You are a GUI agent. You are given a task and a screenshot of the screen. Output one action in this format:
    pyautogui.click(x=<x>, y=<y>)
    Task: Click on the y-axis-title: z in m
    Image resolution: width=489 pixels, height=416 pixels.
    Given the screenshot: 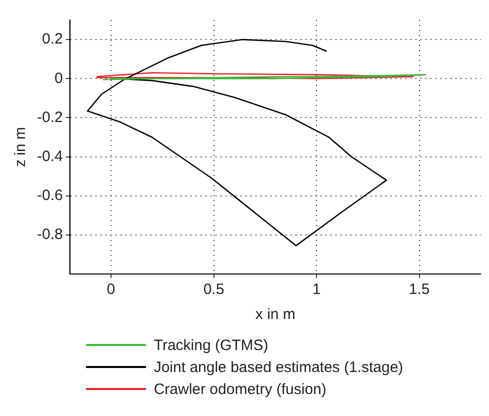 What is the action you would take?
    pyautogui.click(x=21, y=147)
    